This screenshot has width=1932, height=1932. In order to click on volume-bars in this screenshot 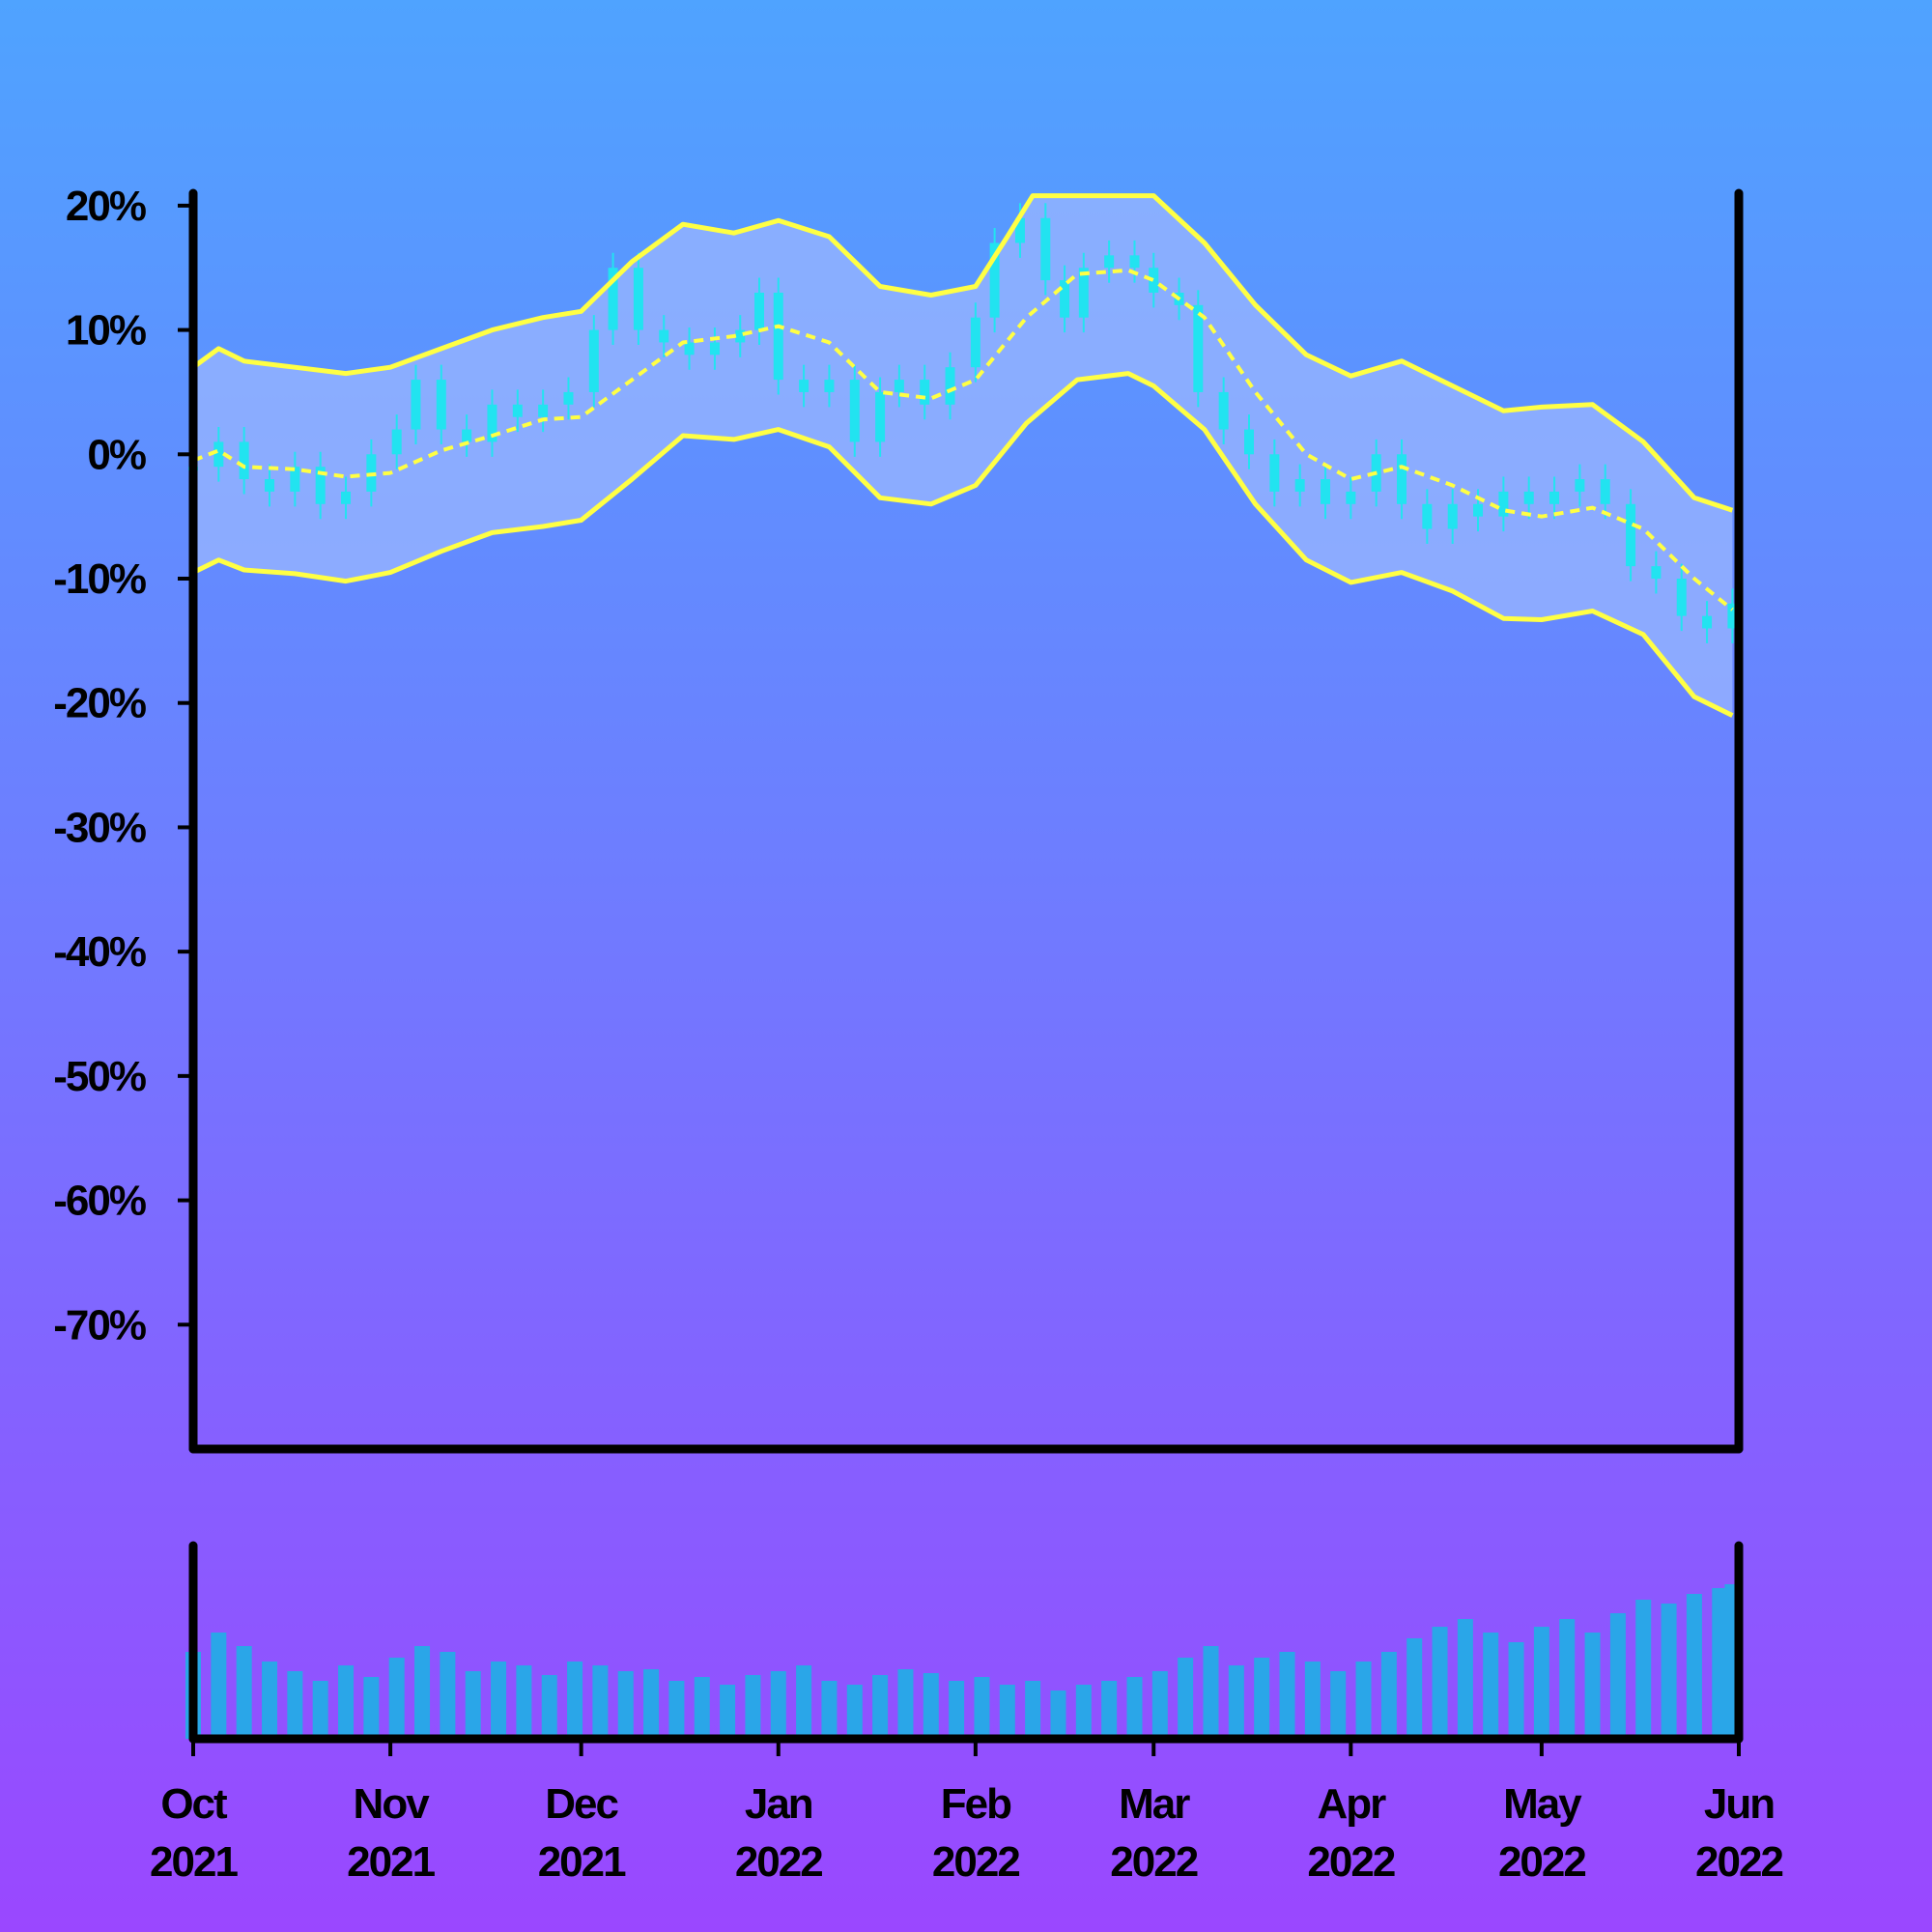, I will do `click(963, 1661)`.